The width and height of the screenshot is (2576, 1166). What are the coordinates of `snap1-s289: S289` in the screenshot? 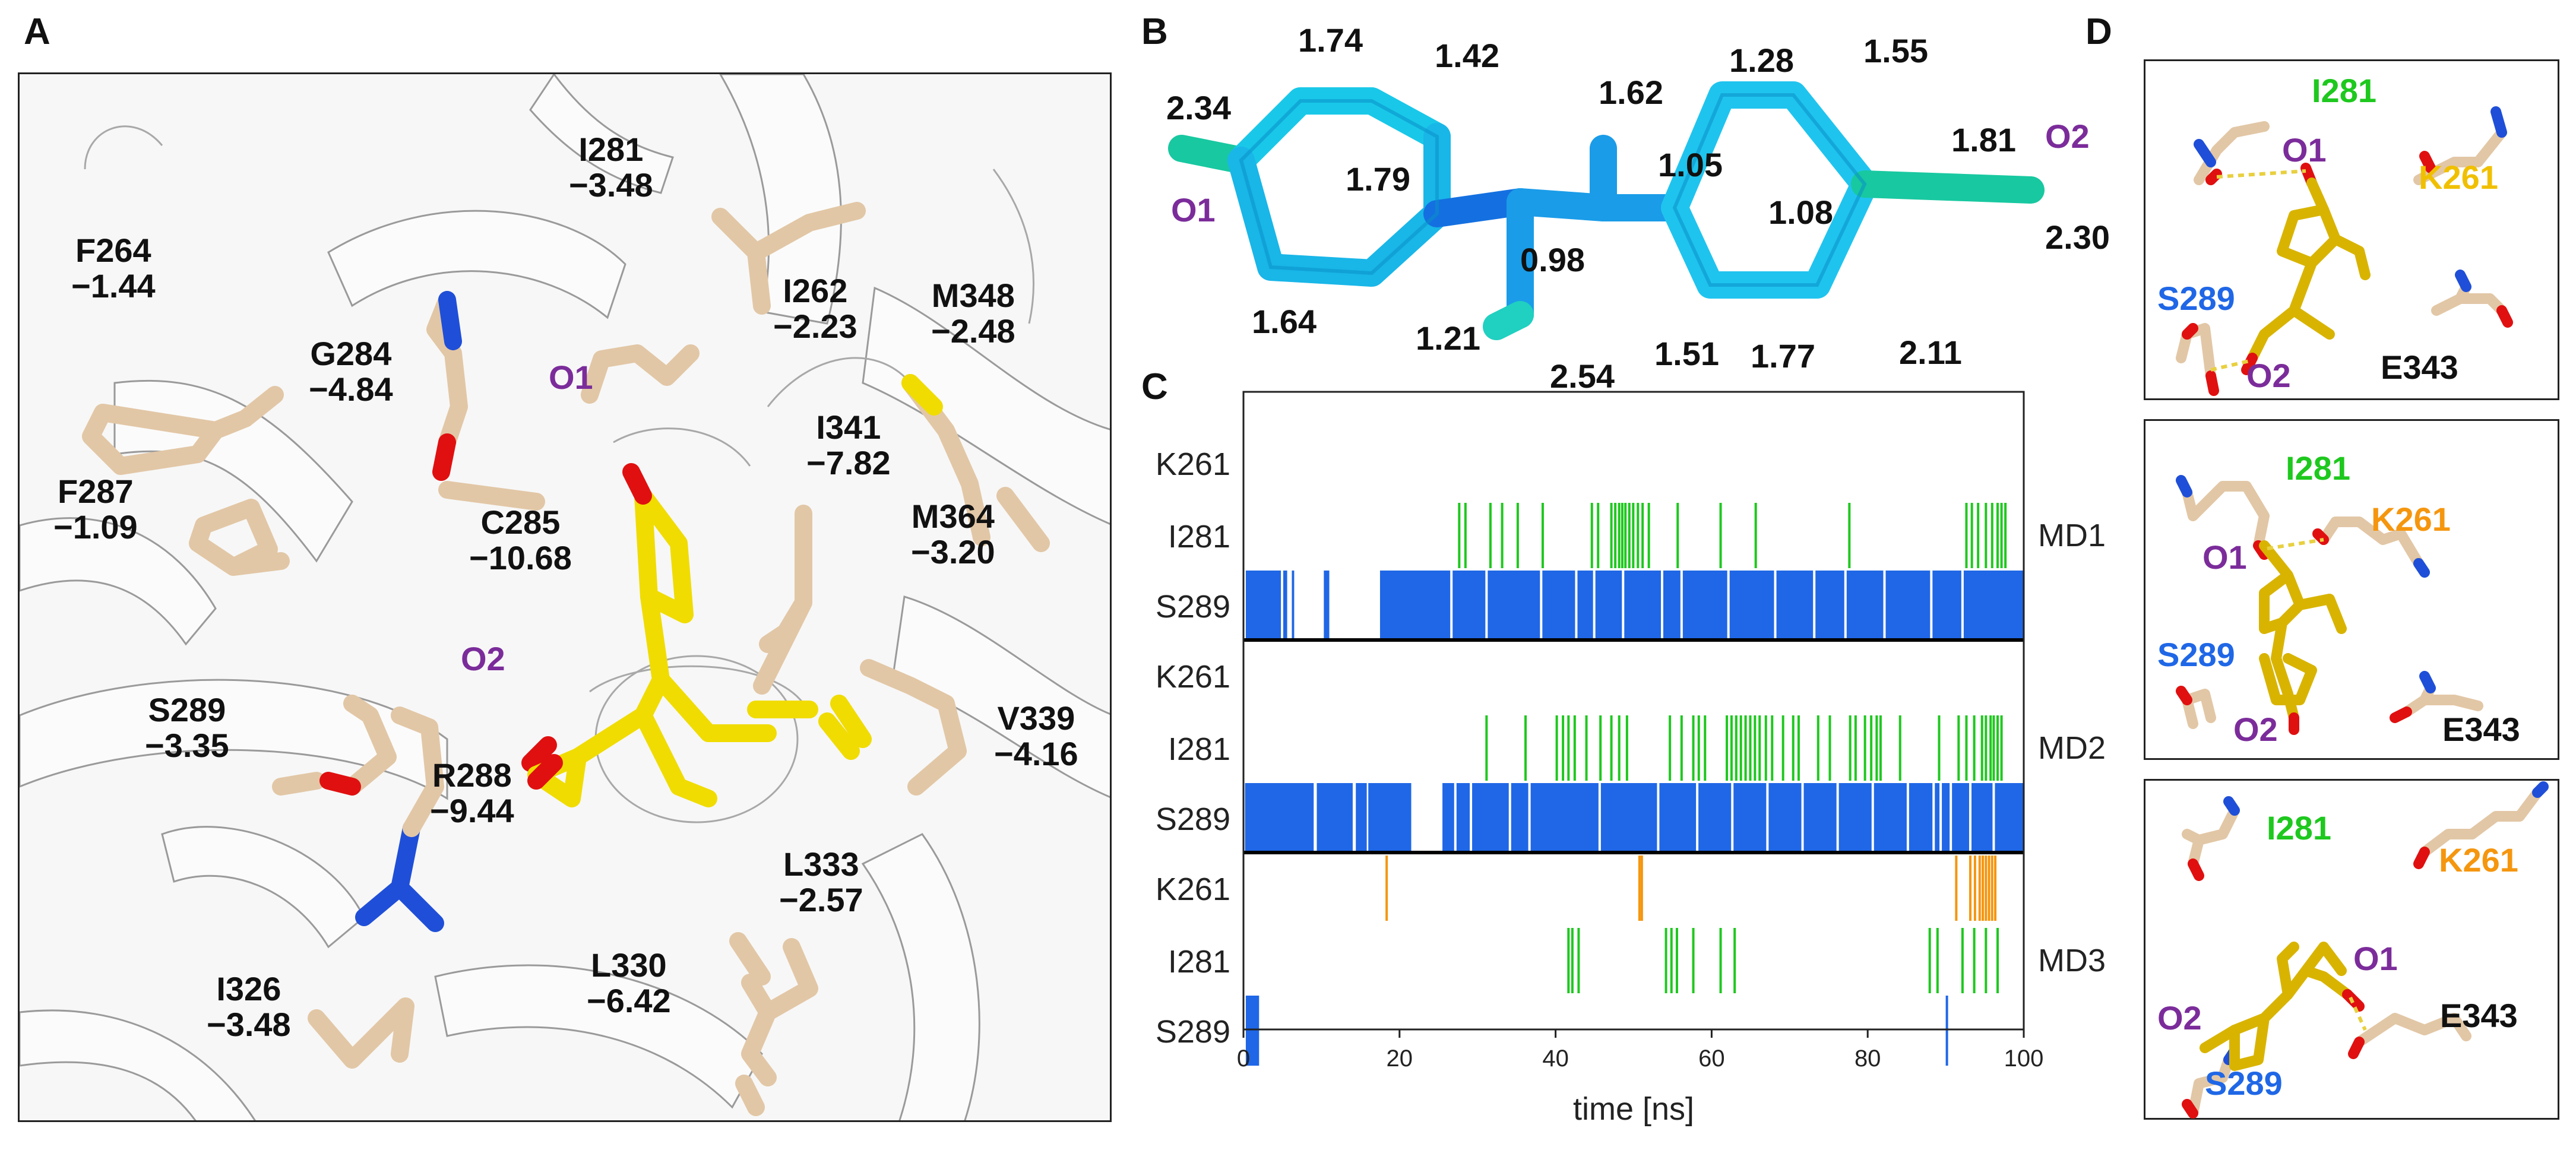 It's located at (2196, 299).